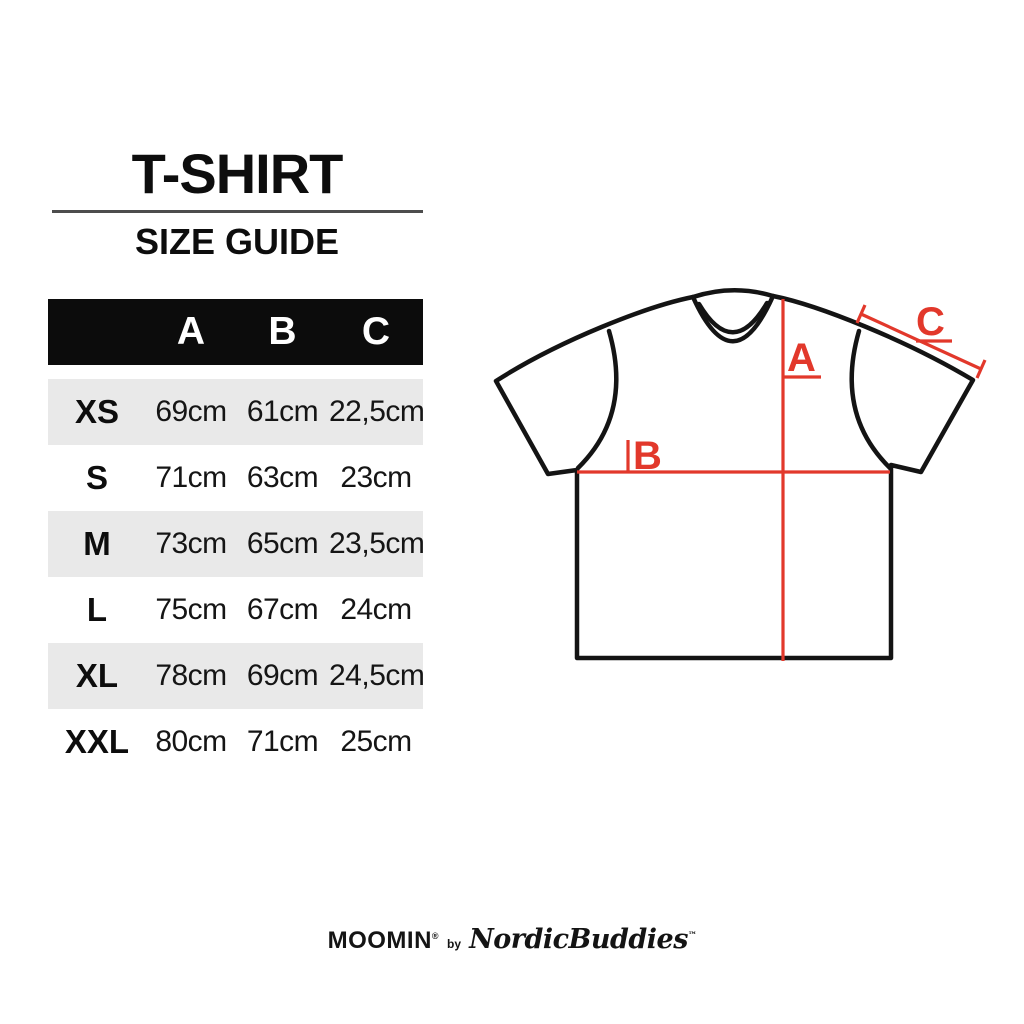  What do you see at coordinates (377, 675) in the screenshot?
I see `value-c: 24,5cm` at bounding box center [377, 675].